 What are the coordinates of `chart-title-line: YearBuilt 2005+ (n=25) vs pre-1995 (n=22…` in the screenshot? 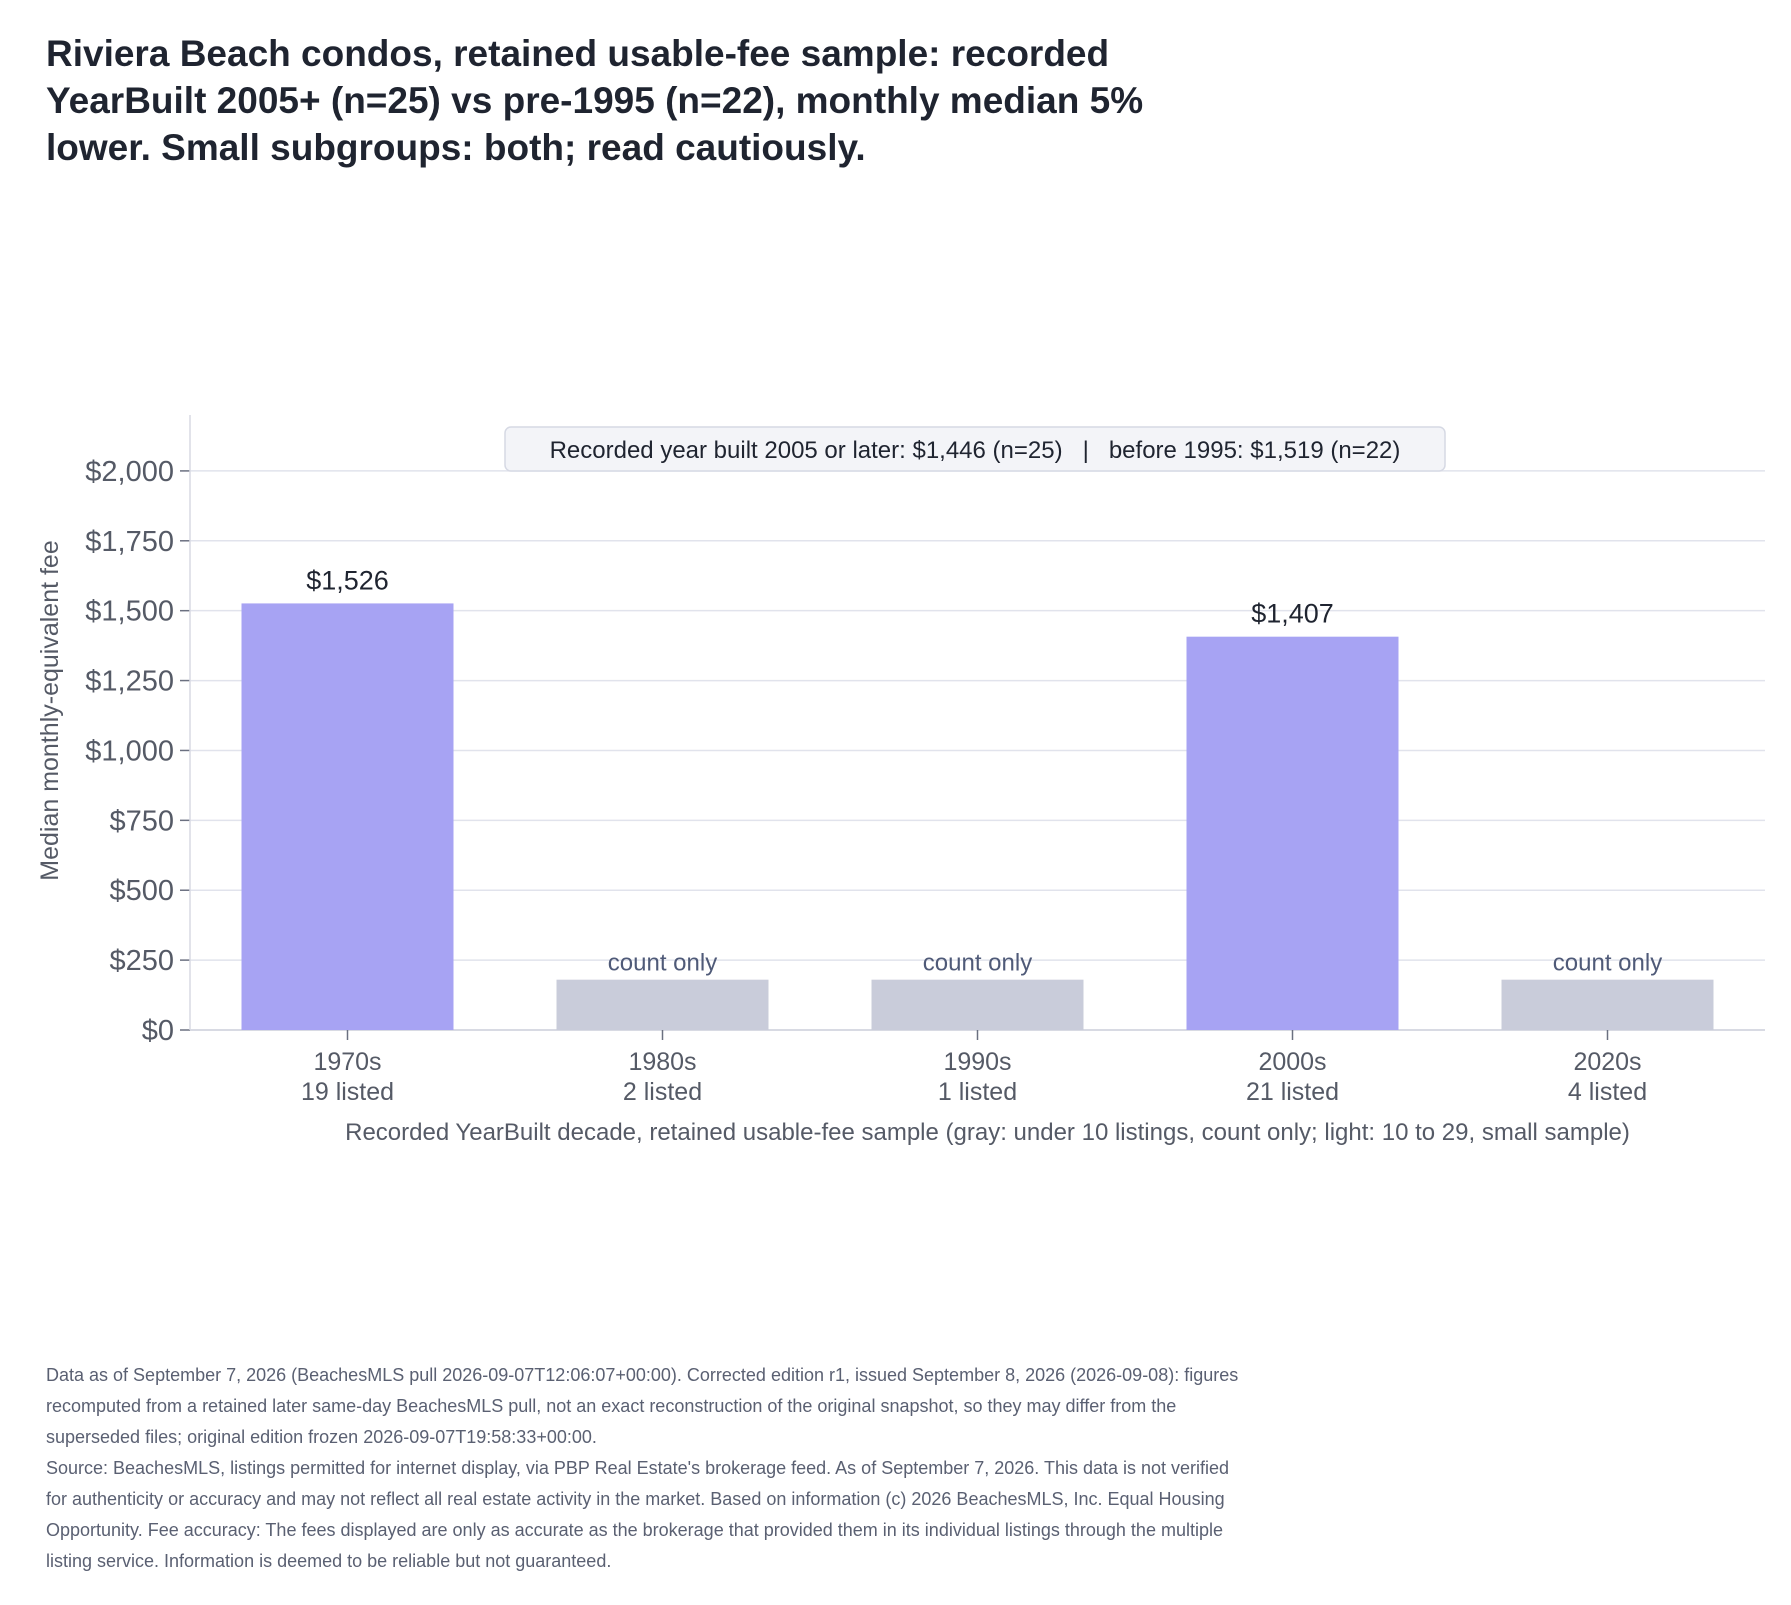 It's located at (595, 100).